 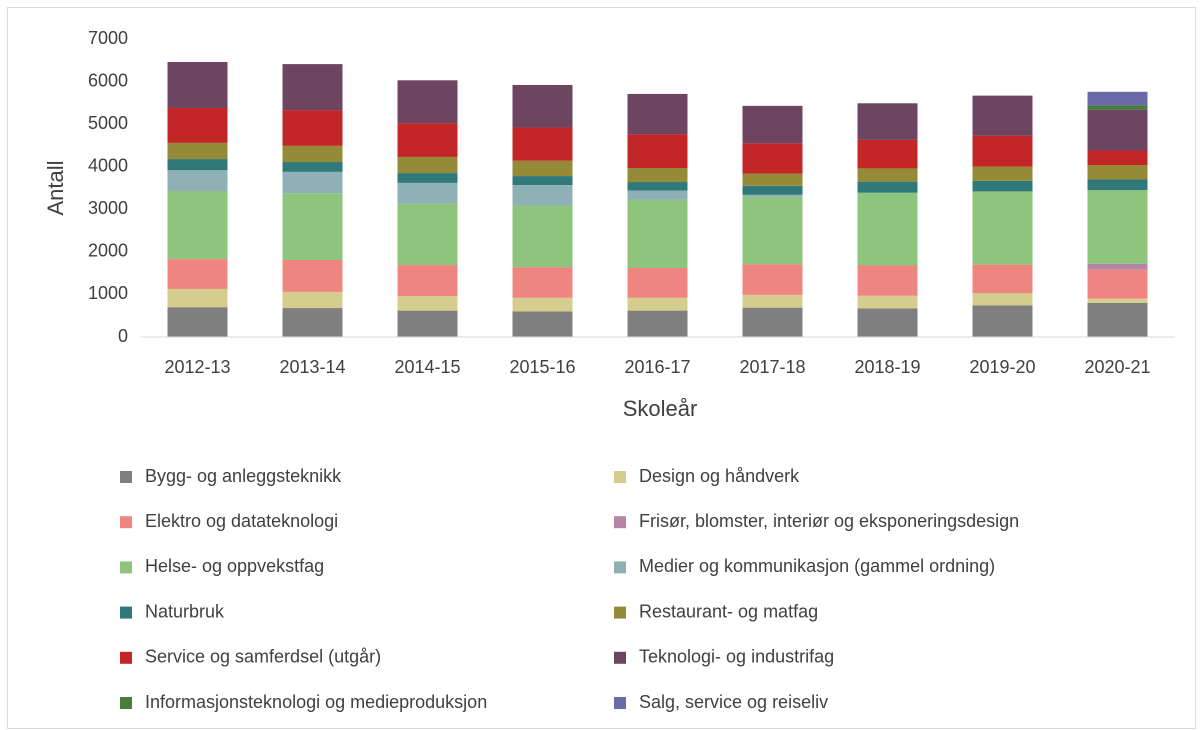 What do you see at coordinates (660, 408) in the screenshot?
I see `x-axis-title: Skoleår` at bounding box center [660, 408].